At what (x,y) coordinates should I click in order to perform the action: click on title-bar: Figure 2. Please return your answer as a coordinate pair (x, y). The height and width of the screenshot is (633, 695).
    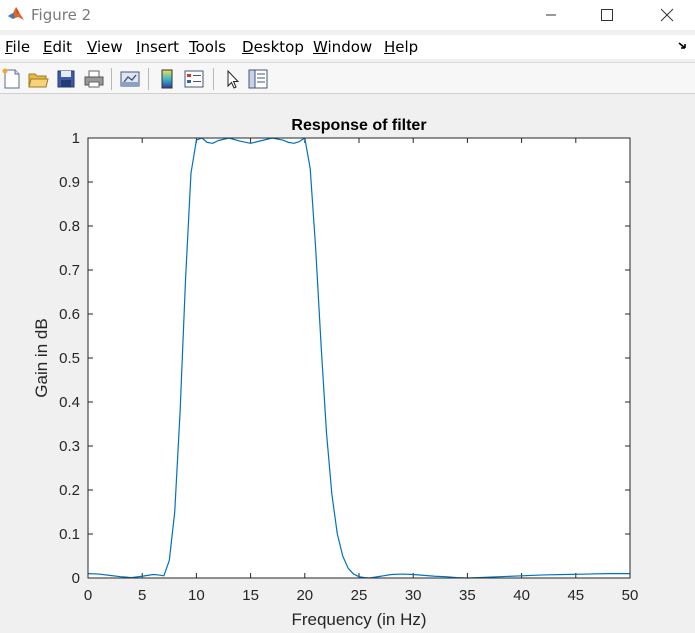
    Looking at the image, I should click on (347, 15).